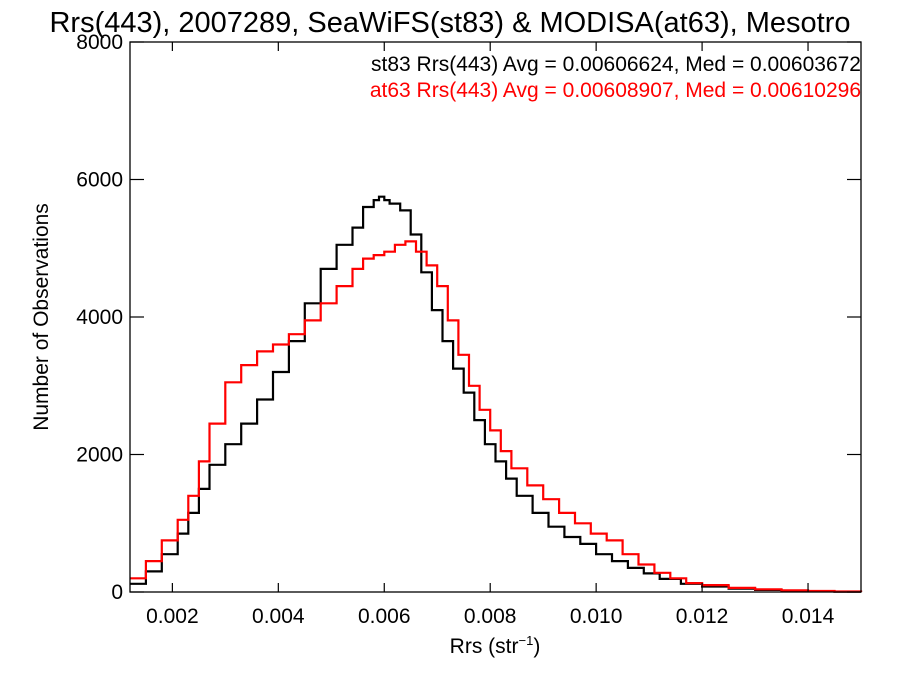  I want to click on y-axis-label: Number of Observations, so click(41, 317).